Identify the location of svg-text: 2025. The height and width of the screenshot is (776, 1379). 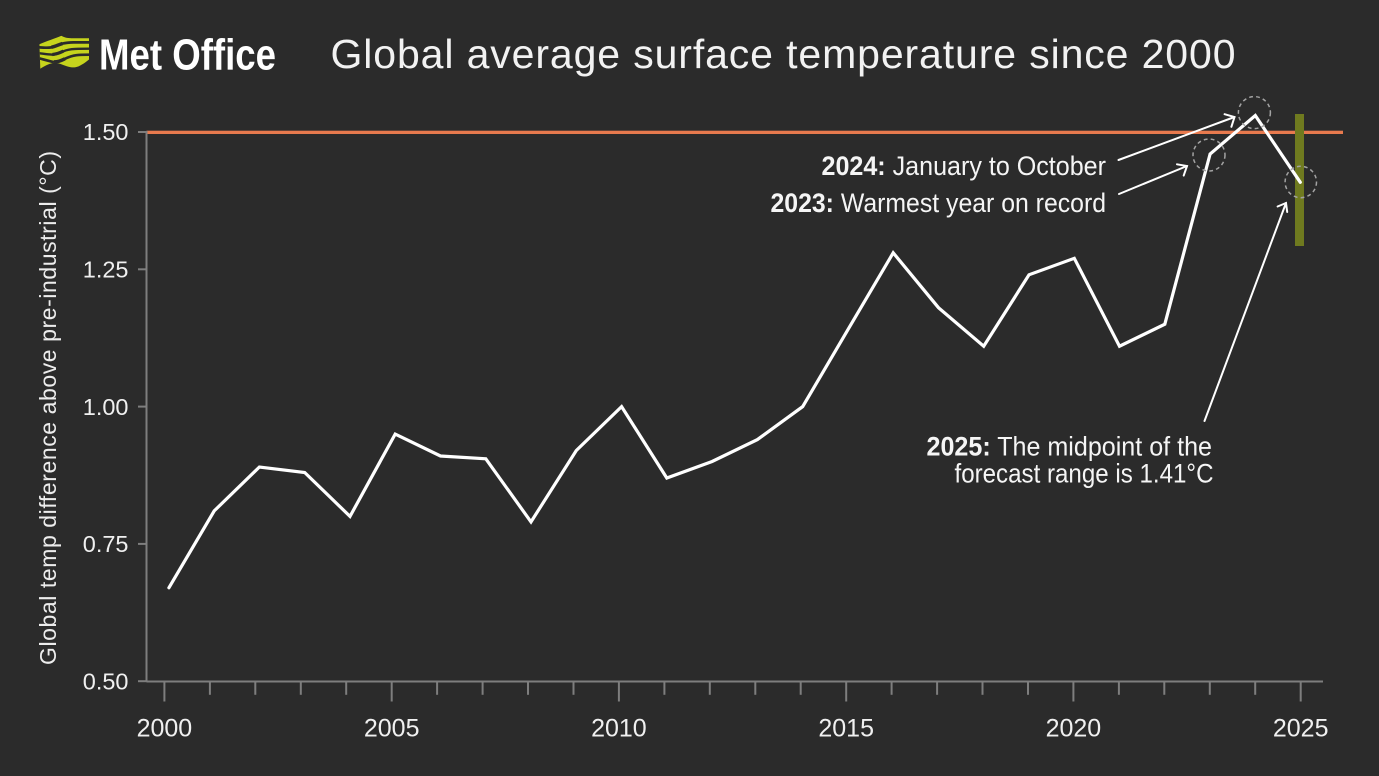
(1301, 728).